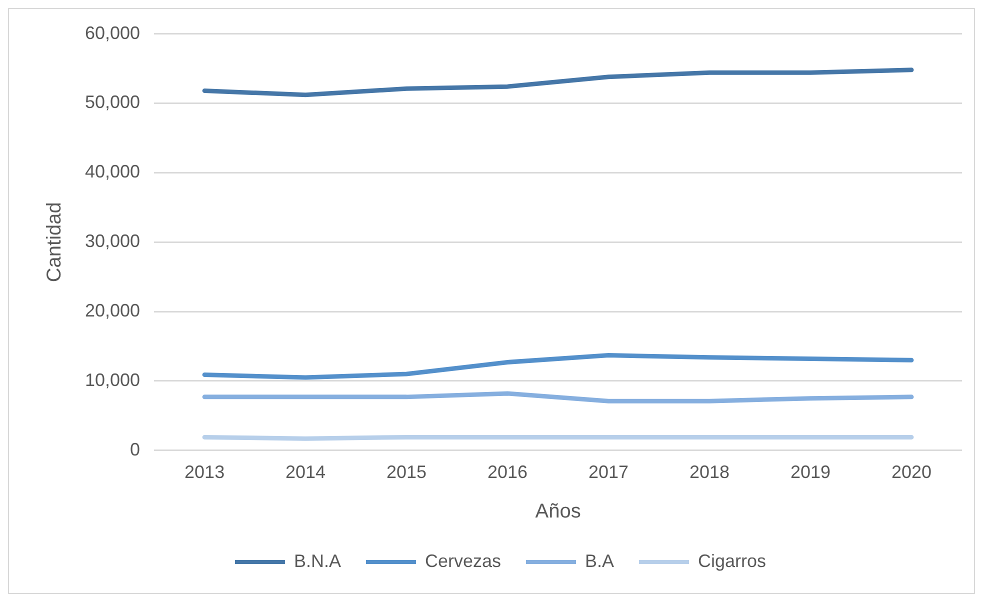 The image size is (985, 600). What do you see at coordinates (306, 472) in the screenshot?
I see `x-tick-label: 2014` at bounding box center [306, 472].